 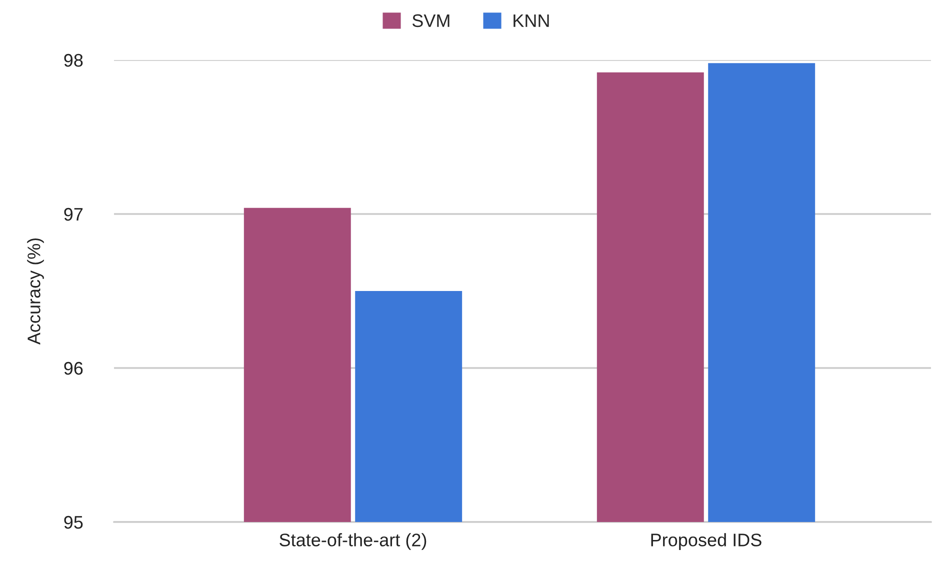 What do you see at coordinates (35, 291) in the screenshot?
I see `y-axis-title: Accuracy (%)` at bounding box center [35, 291].